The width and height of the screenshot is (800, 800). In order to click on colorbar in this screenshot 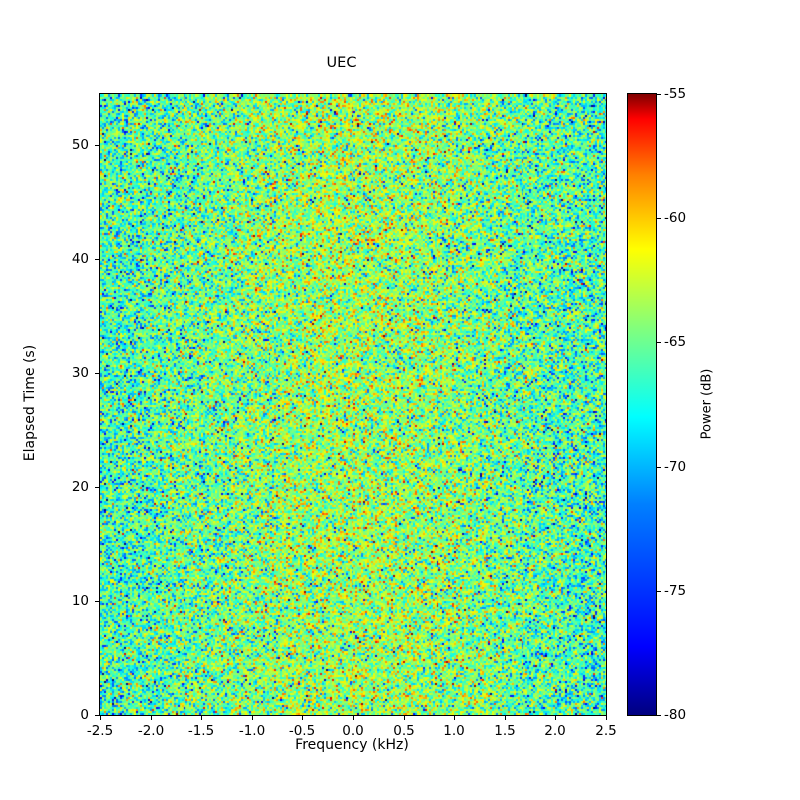, I will do `click(642, 404)`.